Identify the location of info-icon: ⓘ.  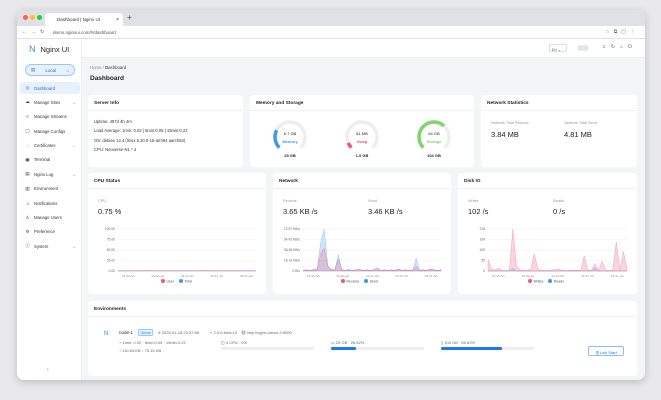
(27, 246).